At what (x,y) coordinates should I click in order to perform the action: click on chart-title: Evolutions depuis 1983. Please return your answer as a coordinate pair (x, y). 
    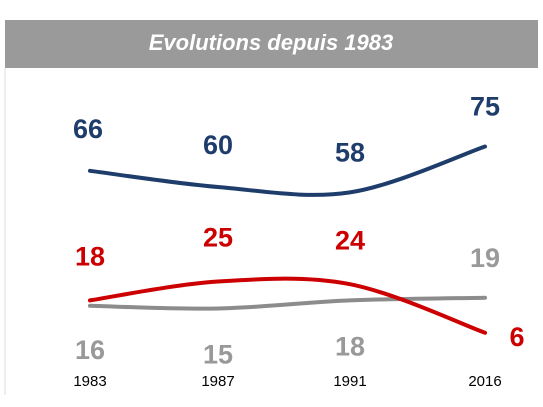
    Looking at the image, I should click on (271, 42).